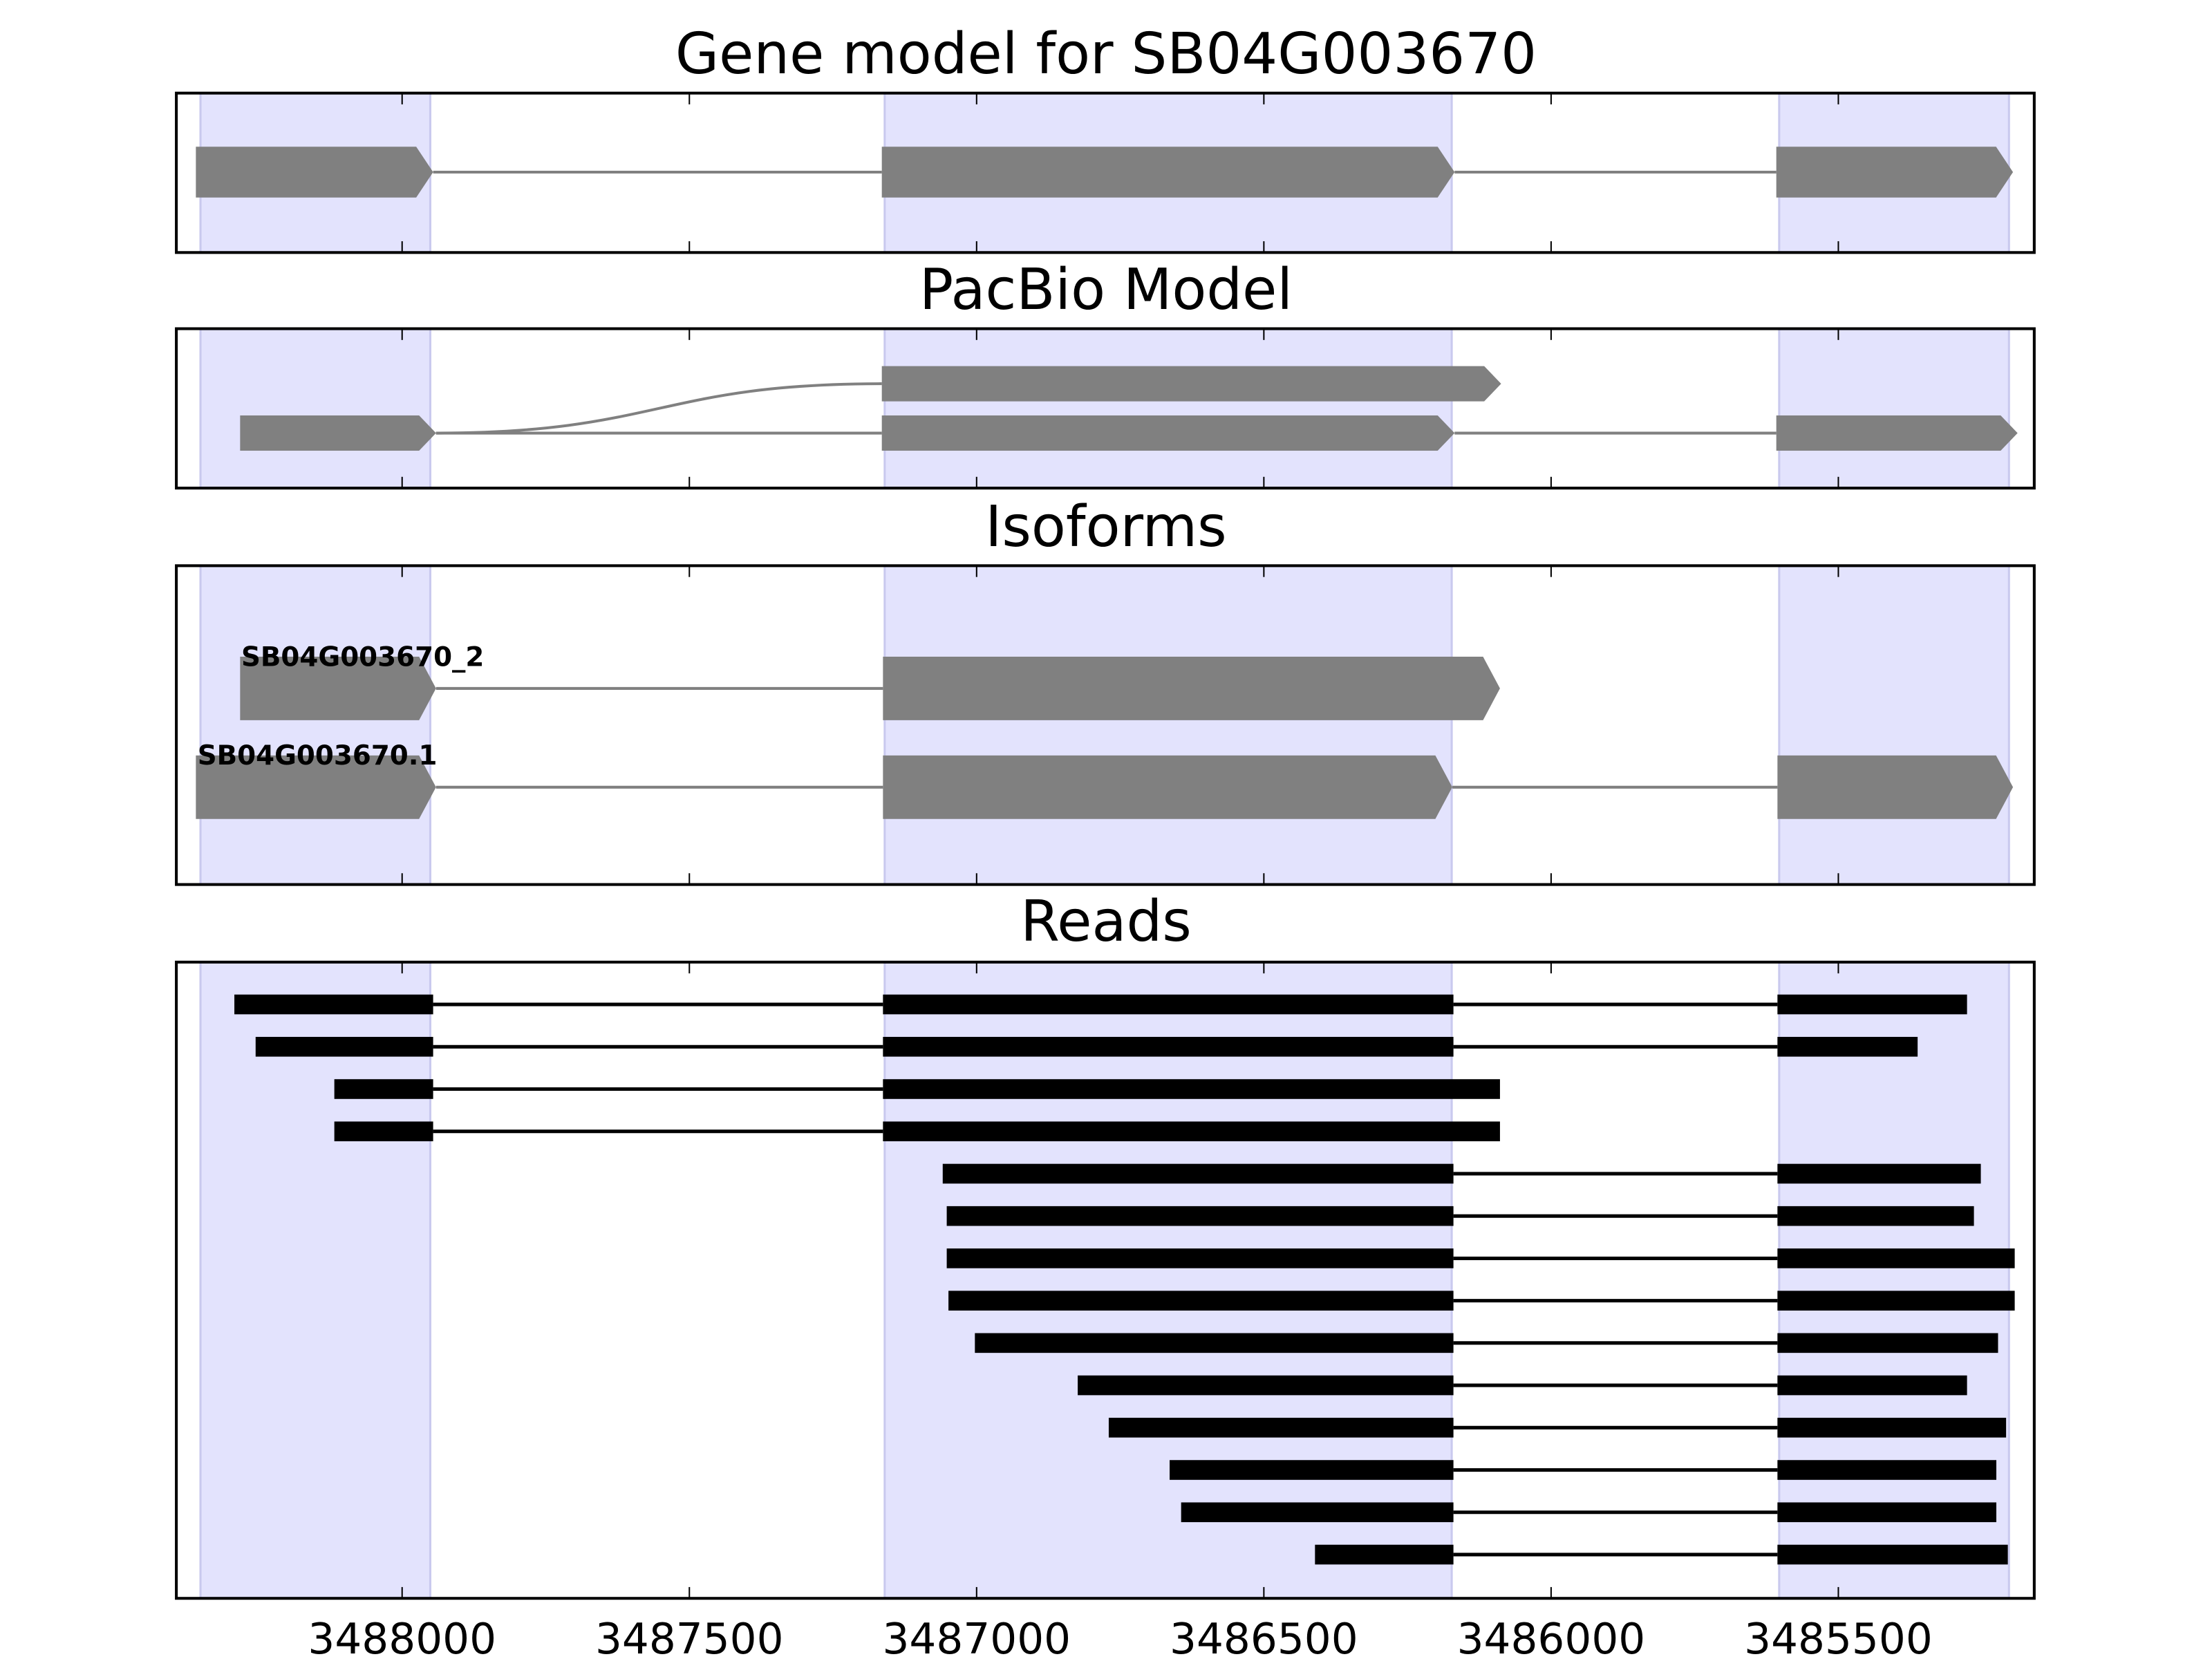  I want to click on isoform-label-1: SB04G003670.1, so click(318, 756).